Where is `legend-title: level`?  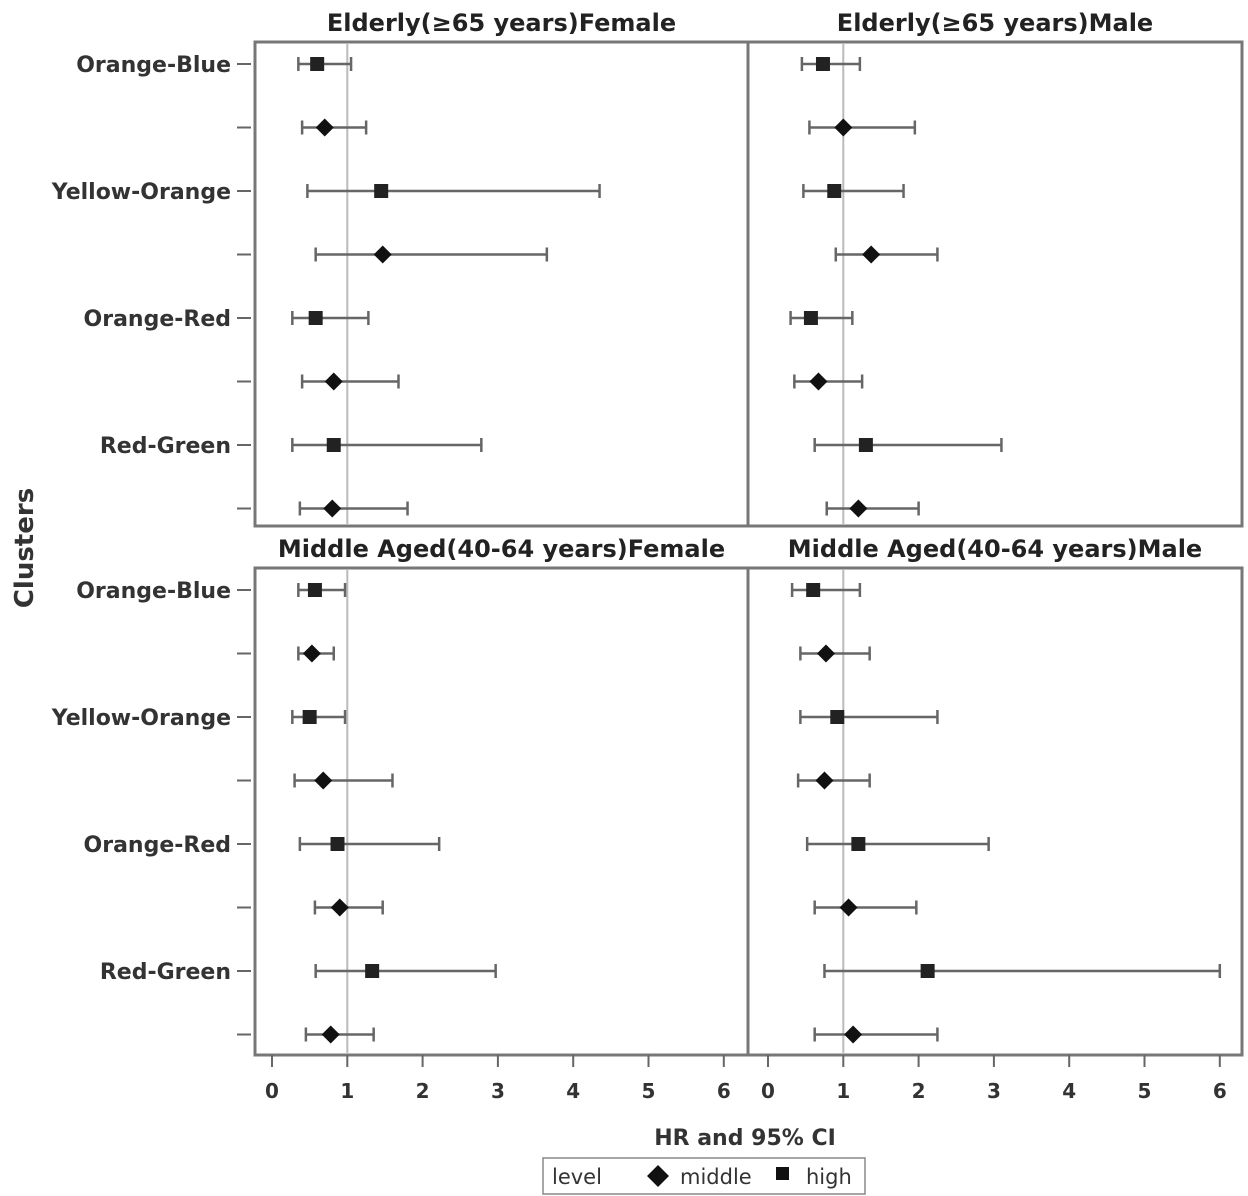
legend-title: level is located at coordinates (577, 1177).